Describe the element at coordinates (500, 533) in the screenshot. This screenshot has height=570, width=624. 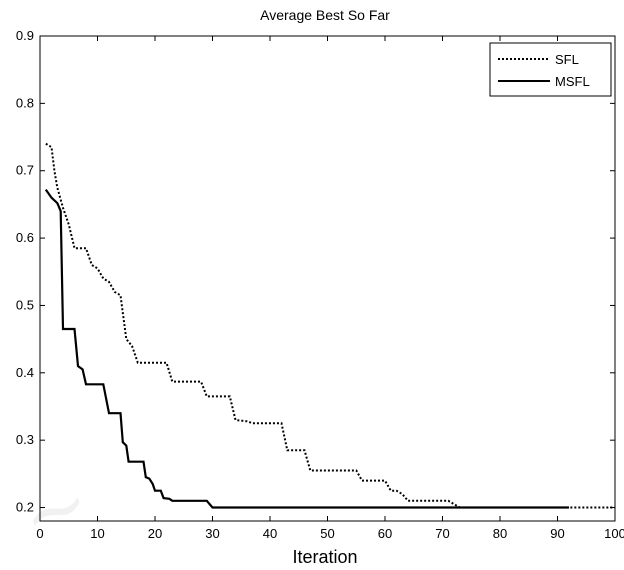
I see `x-tick-label: 80` at that location.